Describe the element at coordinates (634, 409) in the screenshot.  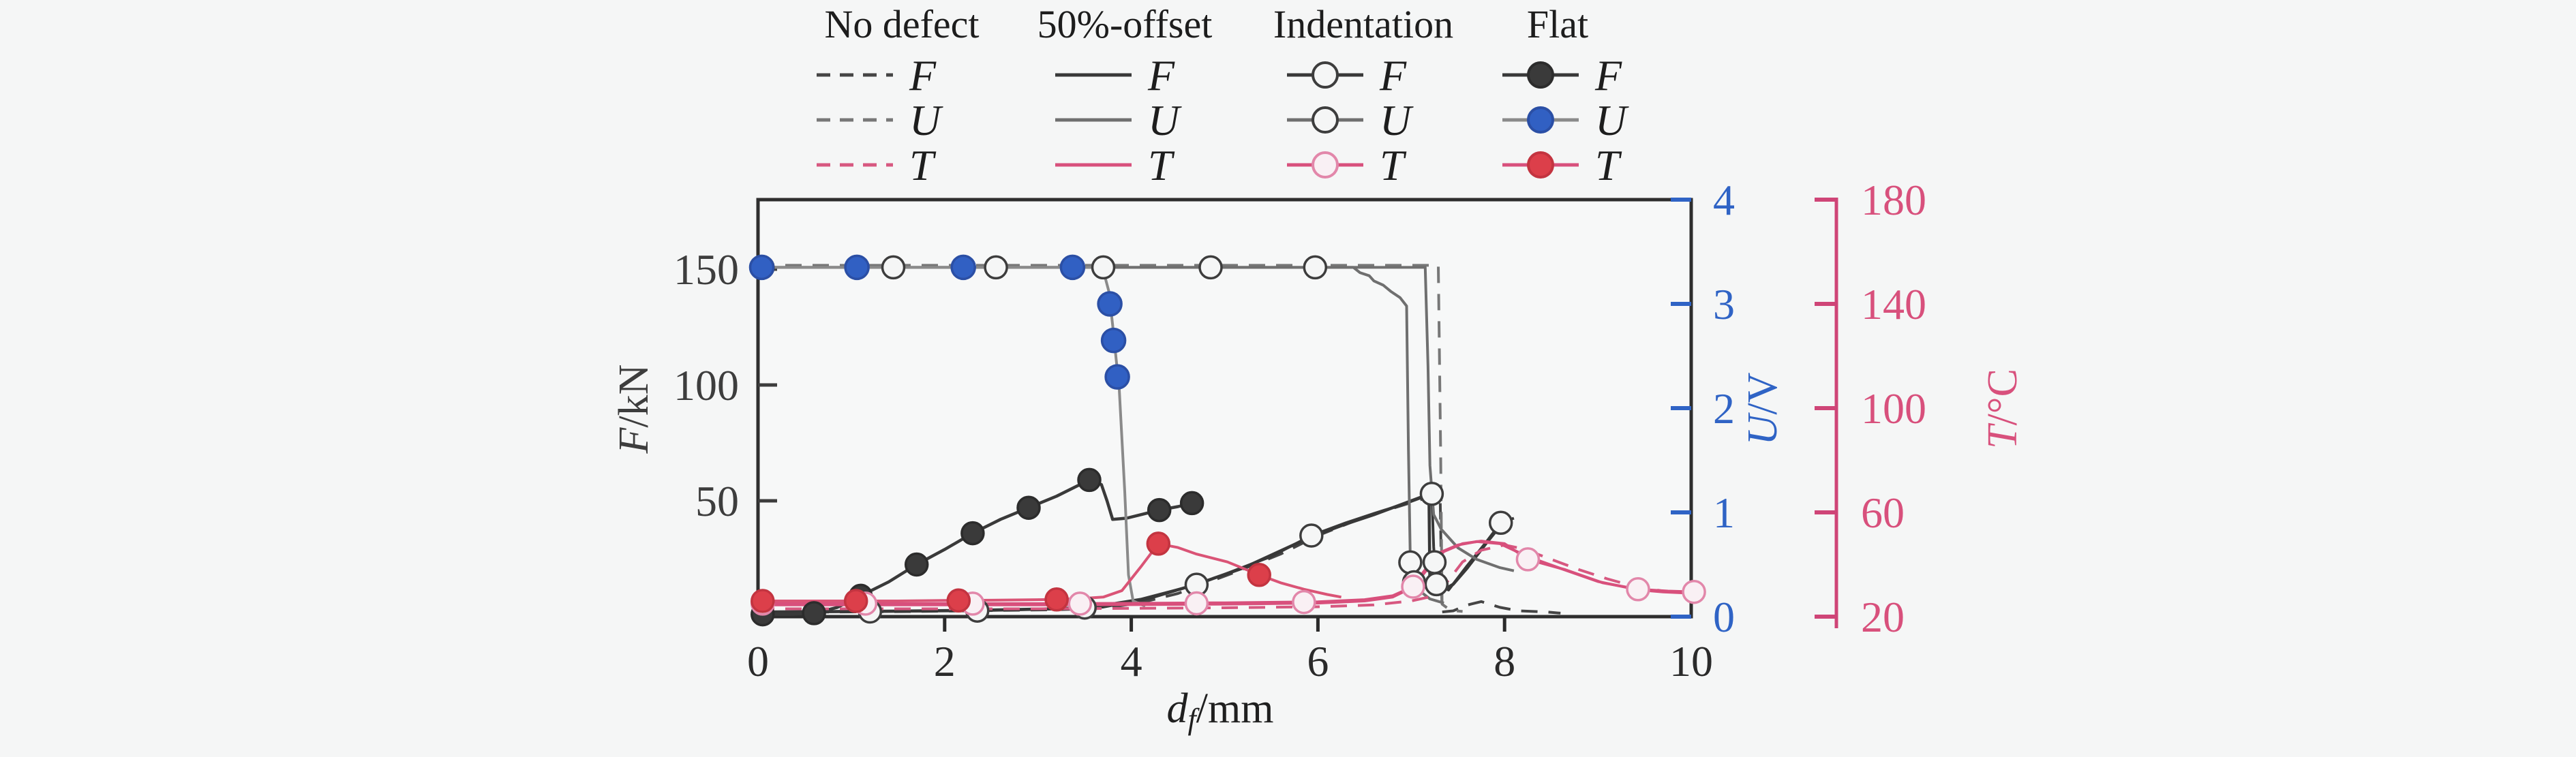
I see `y-axis-title-force: F/kN` at that location.